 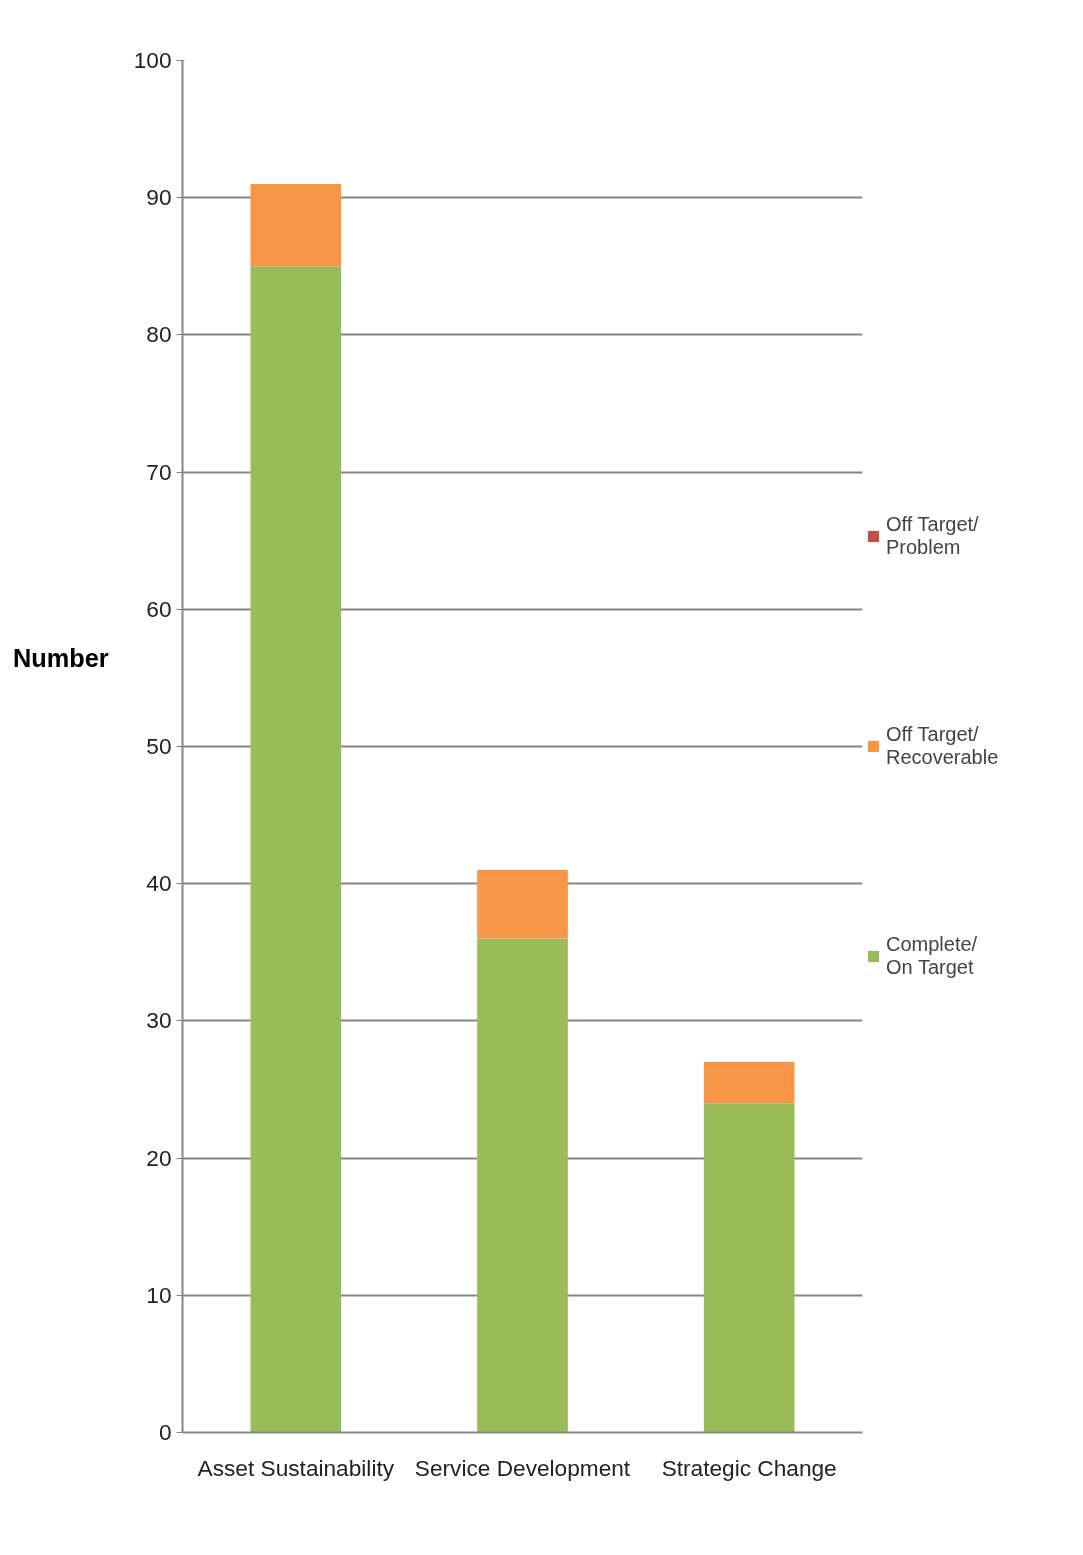 I want to click on x-tick-label: Asset Sustainability, so click(x=296, y=1467).